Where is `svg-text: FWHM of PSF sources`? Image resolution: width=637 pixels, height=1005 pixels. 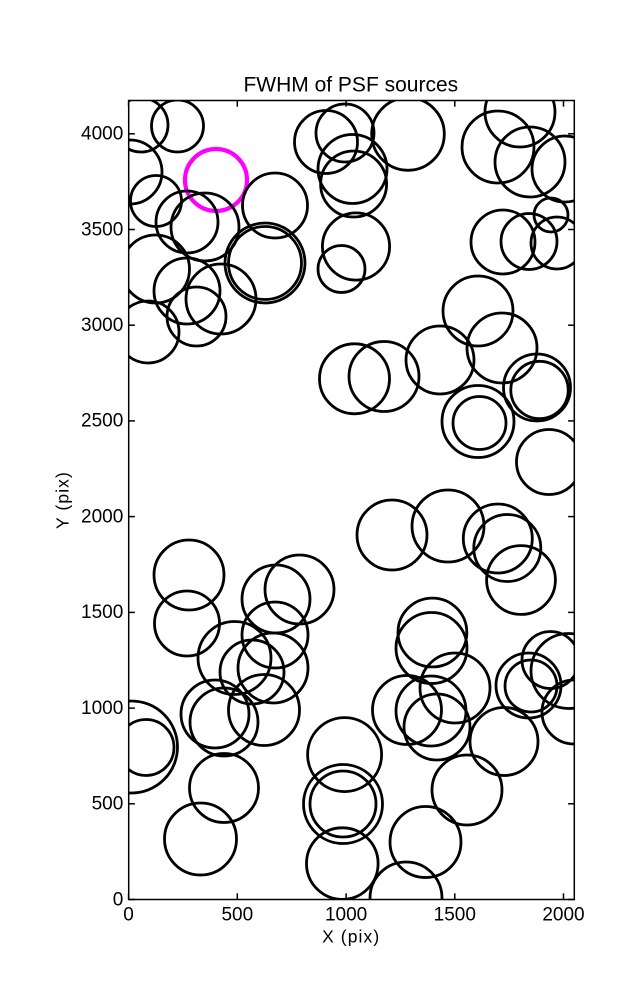 svg-text: FWHM of PSF sources is located at coordinates (350, 85).